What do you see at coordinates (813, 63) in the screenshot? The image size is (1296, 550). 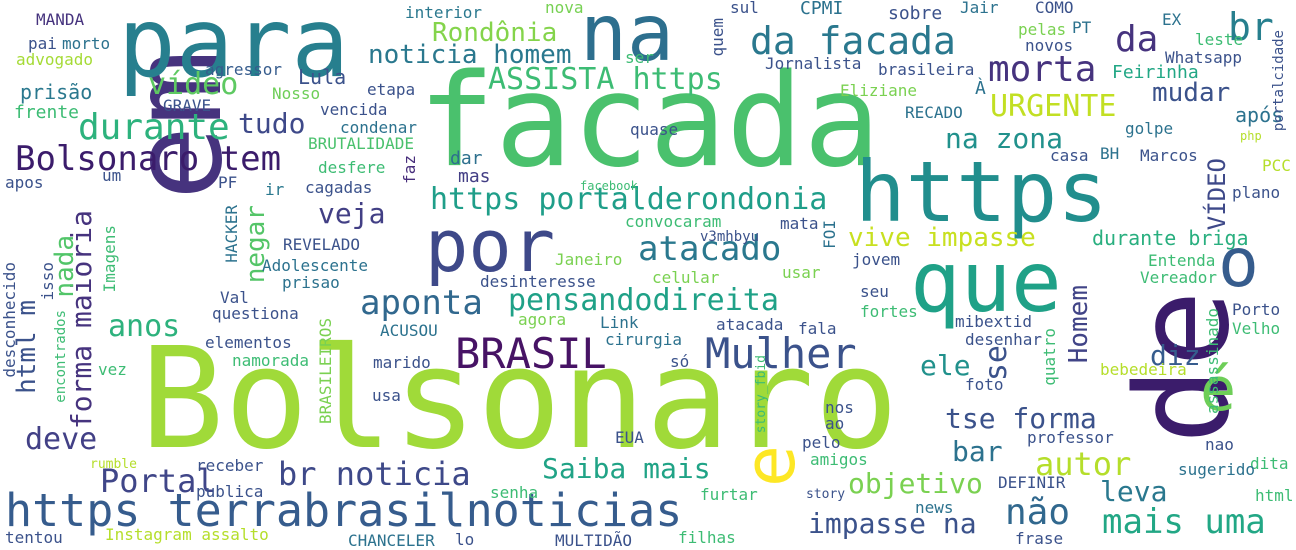 I see `word: Jornalista` at bounding box center [813, 63].